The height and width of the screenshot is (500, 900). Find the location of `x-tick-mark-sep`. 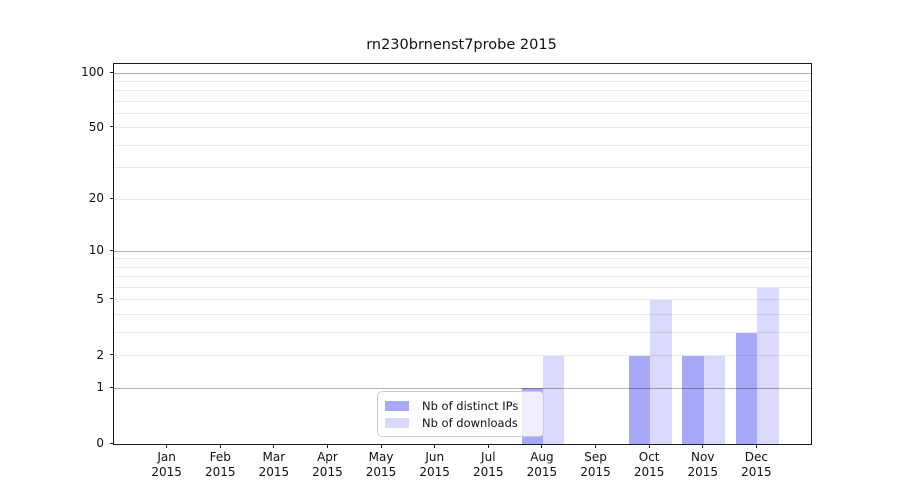

x-tick-mark-sep is located at coordinates (596, 446).